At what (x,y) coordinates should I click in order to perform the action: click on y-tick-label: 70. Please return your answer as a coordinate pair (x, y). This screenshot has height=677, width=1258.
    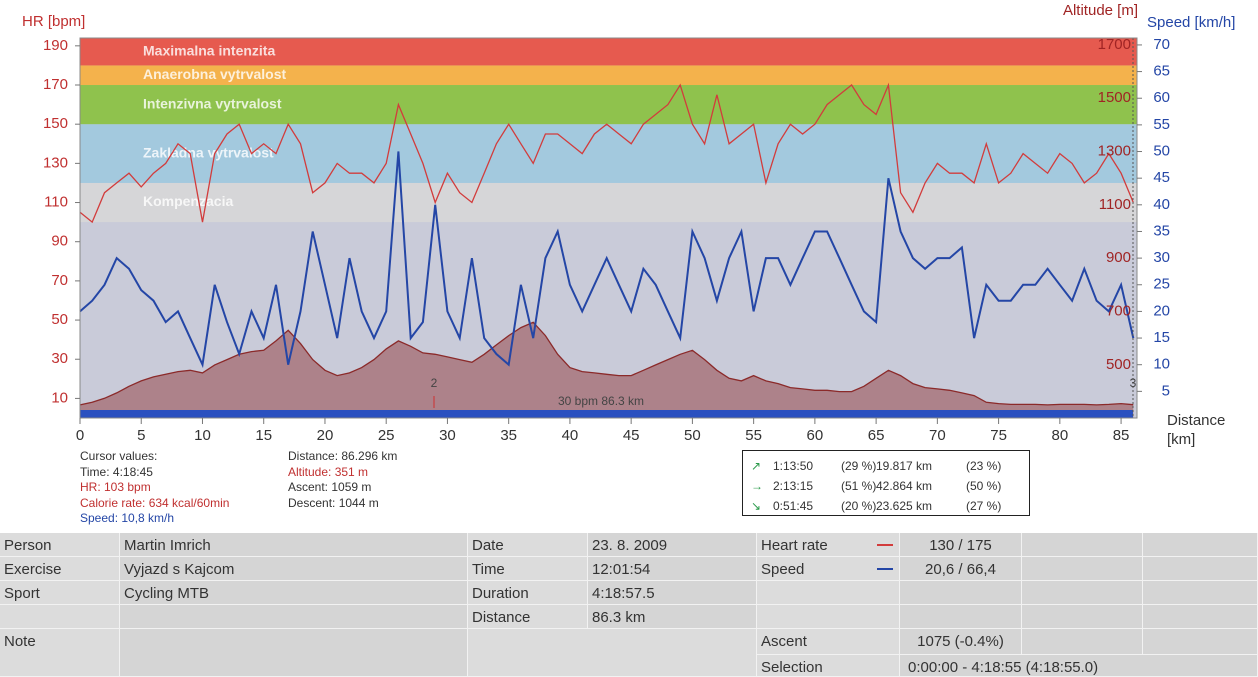
    Looking at the image, I should click on (59, 280).